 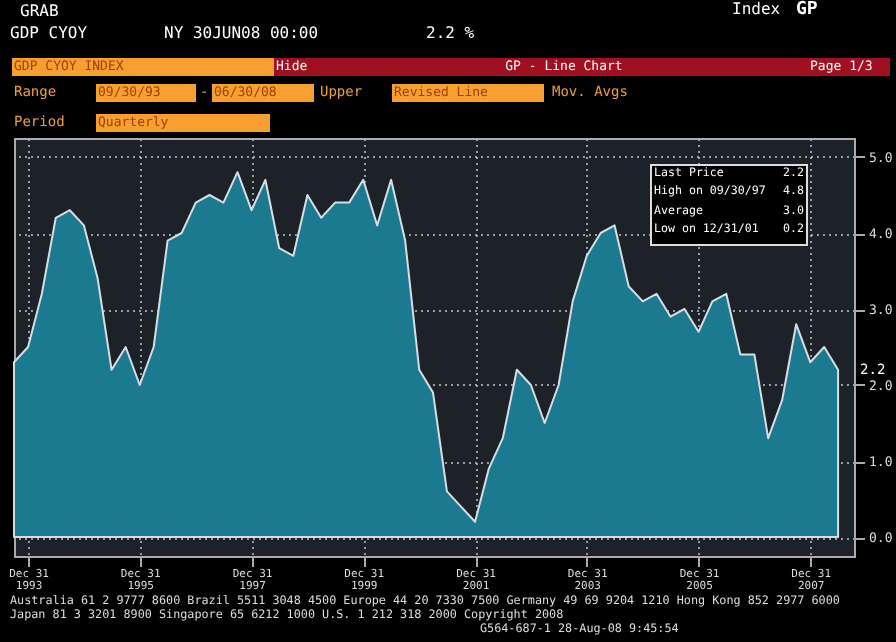 What do you see at coordinates (756, 9) in the screenshot?
I see `text: Index` at bounding box center [756, 9].